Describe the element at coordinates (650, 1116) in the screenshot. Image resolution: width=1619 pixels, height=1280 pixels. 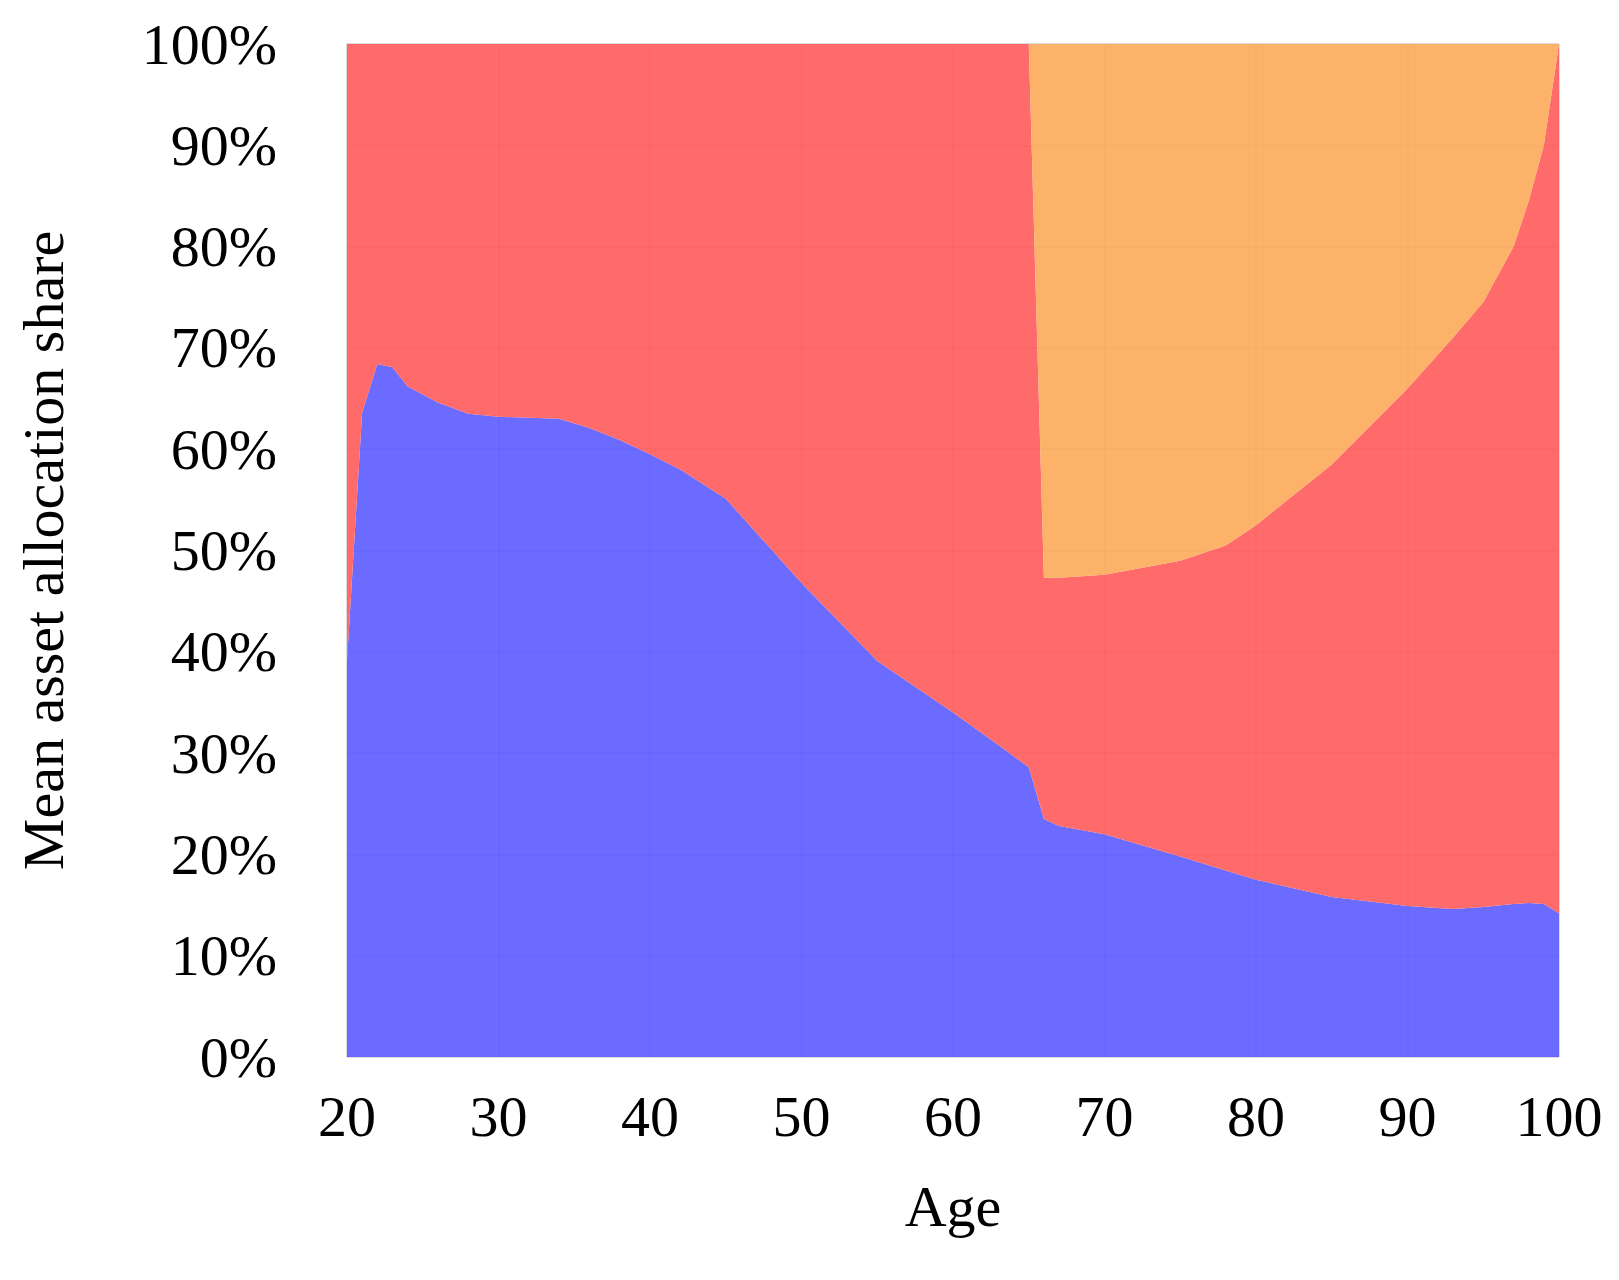
I see `x-tick-label: 40` at that location.